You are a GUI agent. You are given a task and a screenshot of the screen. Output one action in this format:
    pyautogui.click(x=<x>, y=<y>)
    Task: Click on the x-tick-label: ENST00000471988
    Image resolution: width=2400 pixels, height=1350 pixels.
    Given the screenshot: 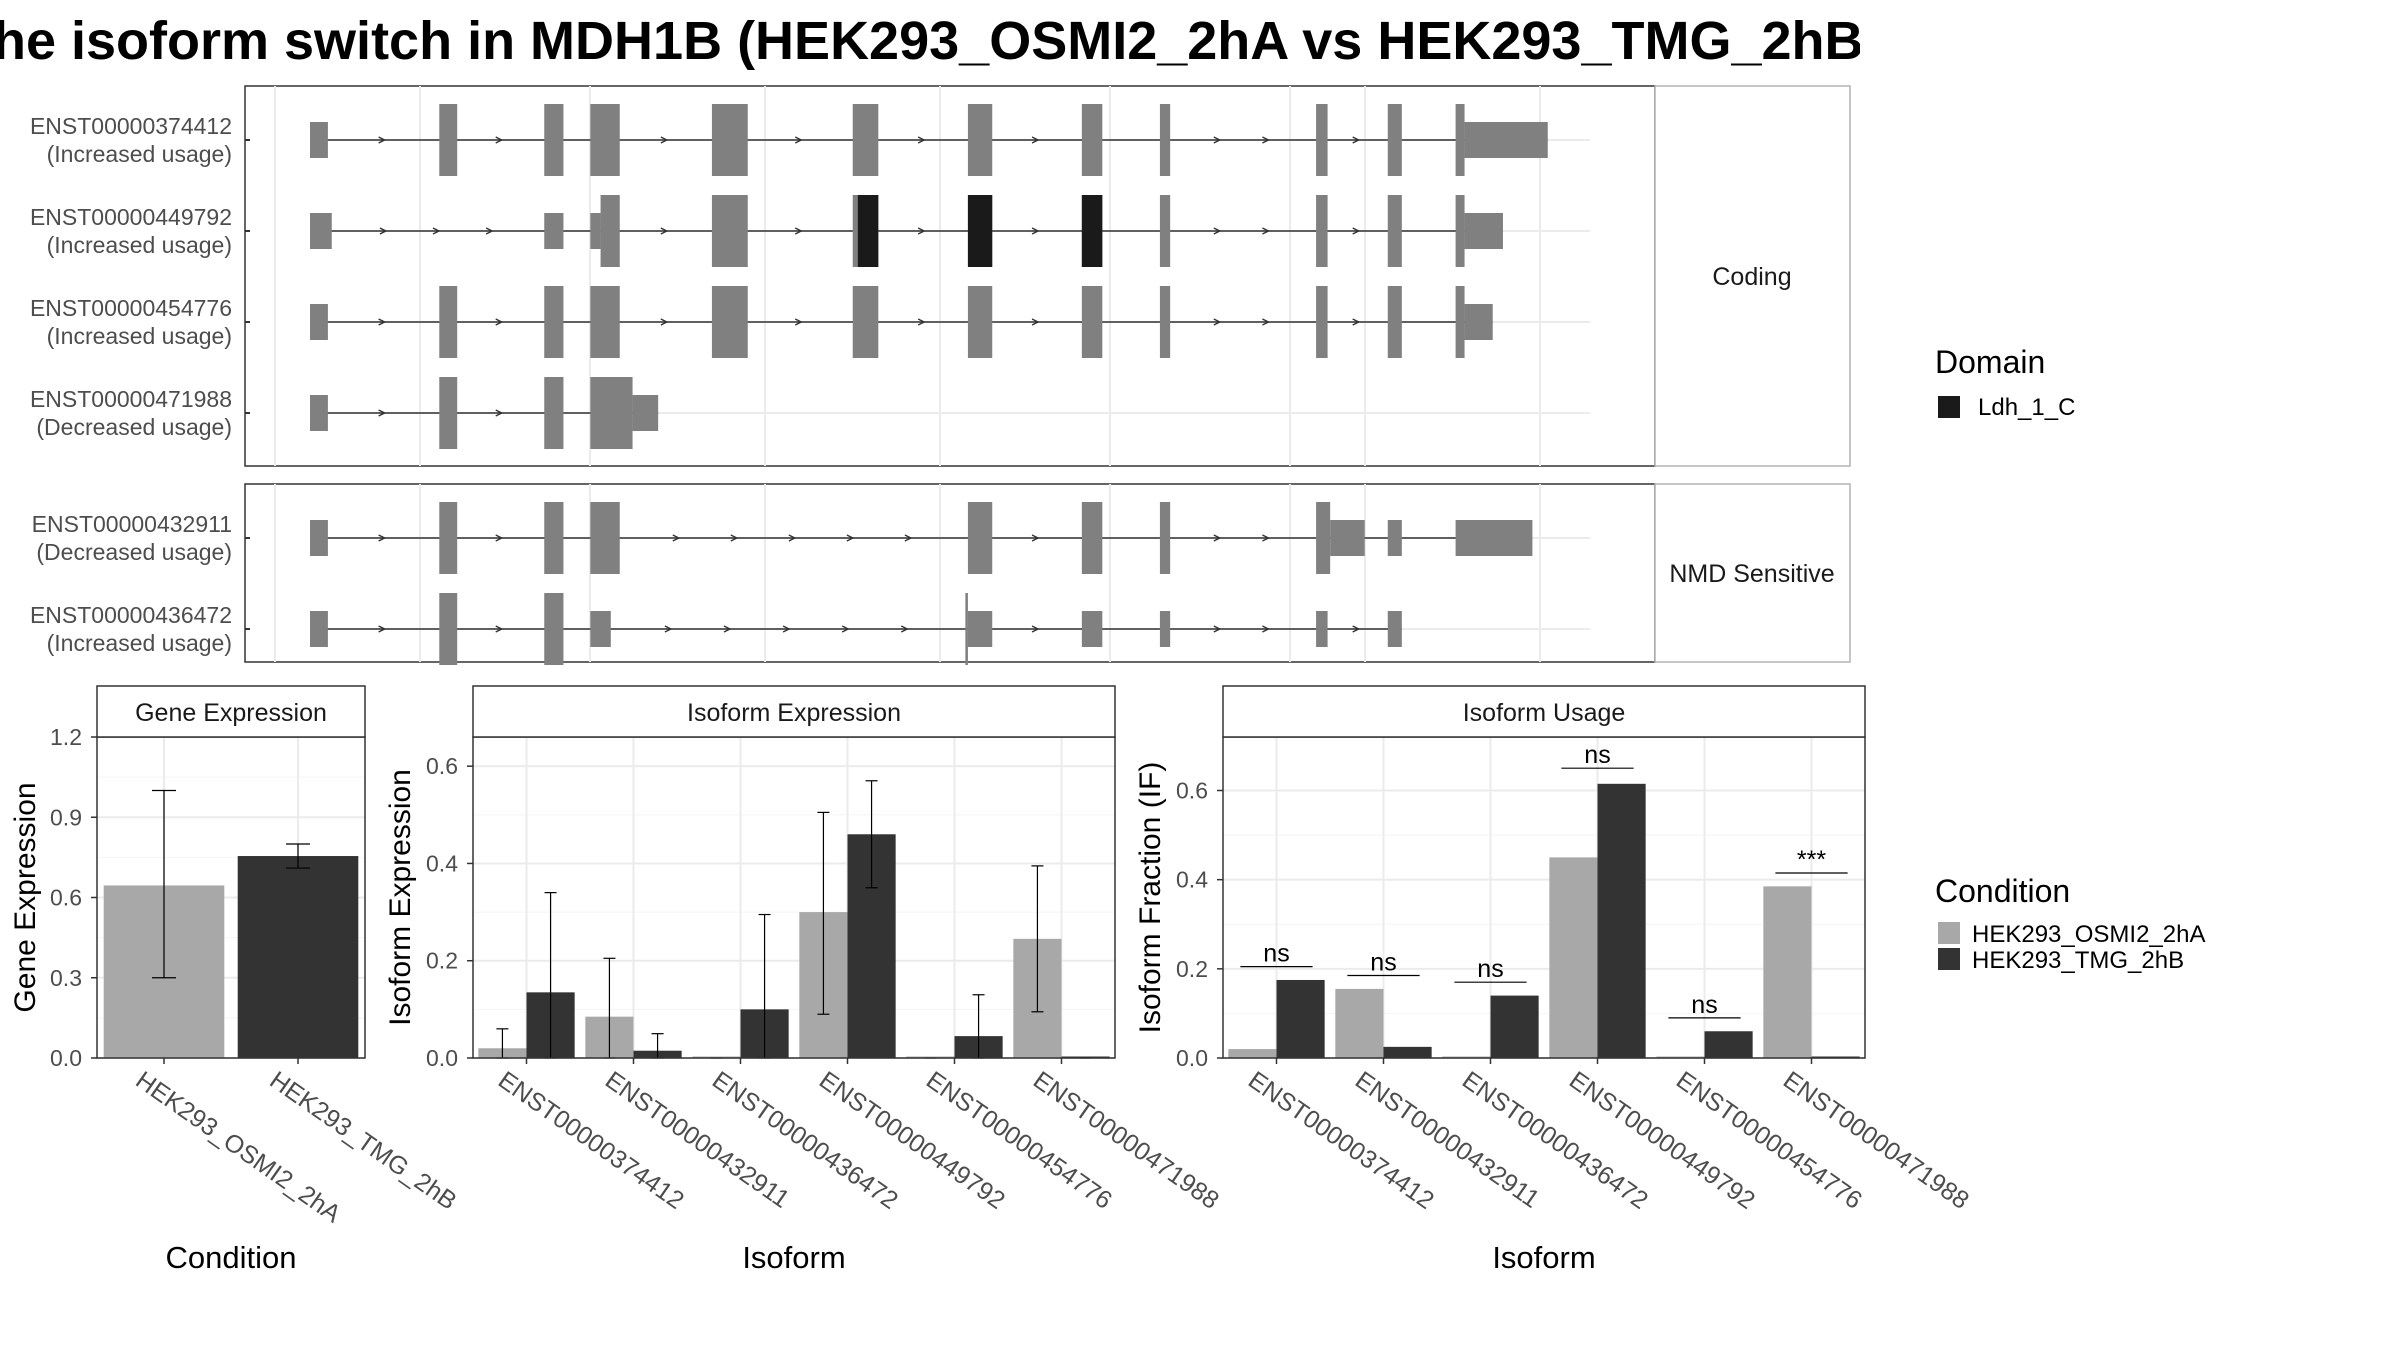 What is the action you would take?
    pyautogui.click(x=1126, y=1140)
    